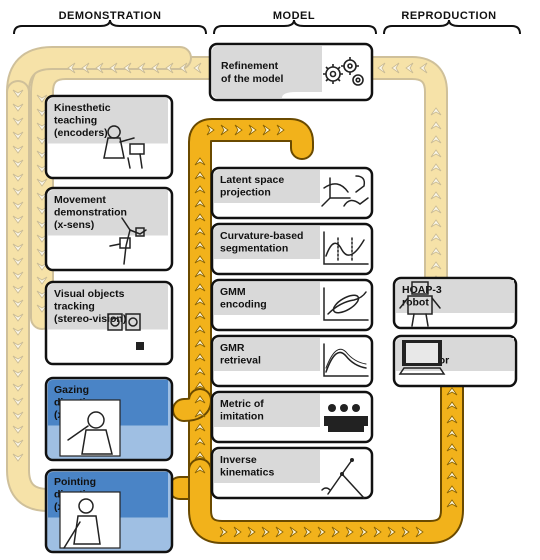  I want to click on box-refinement: Refinement of the model, so click(291, 72).